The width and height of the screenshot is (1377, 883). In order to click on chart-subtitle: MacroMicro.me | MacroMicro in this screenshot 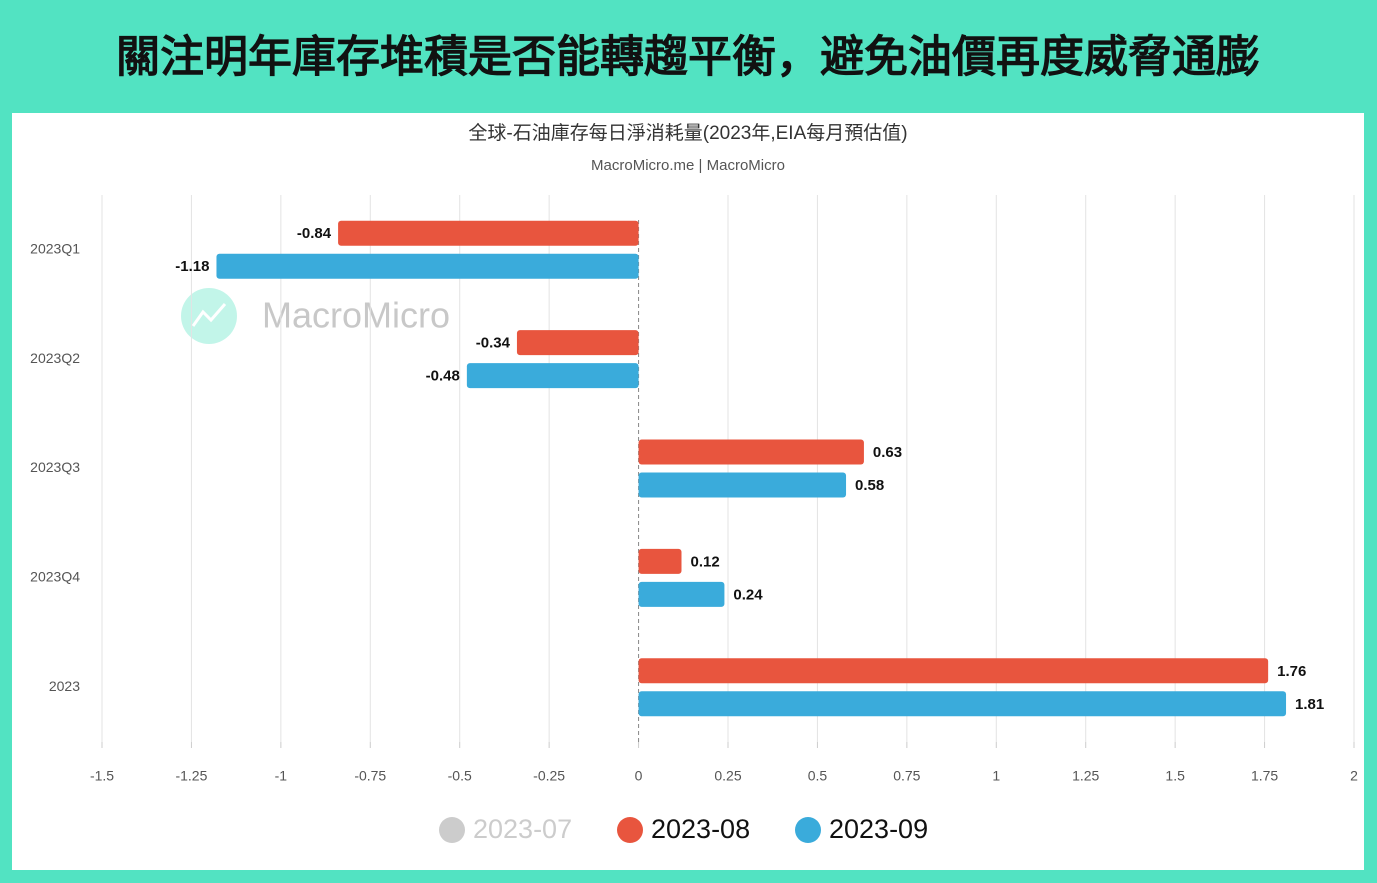, I will do `click(688, 165)`.